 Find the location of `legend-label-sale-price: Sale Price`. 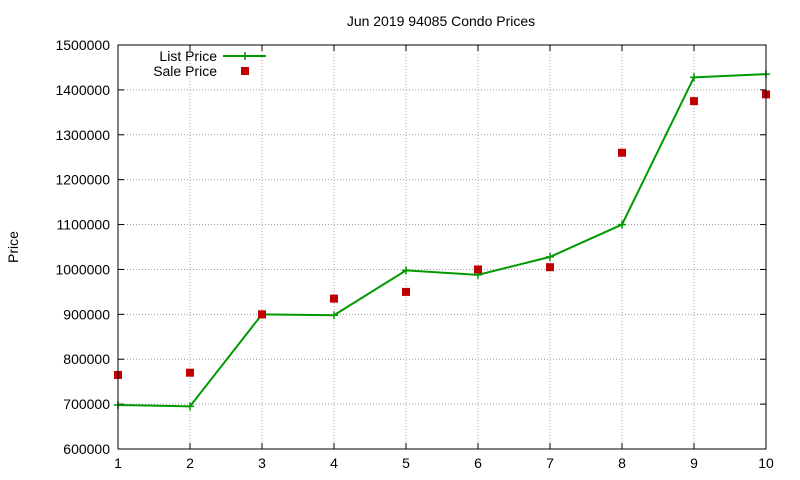

legend-label-sale-price: Sale Price is located at coordinates (185, 71).